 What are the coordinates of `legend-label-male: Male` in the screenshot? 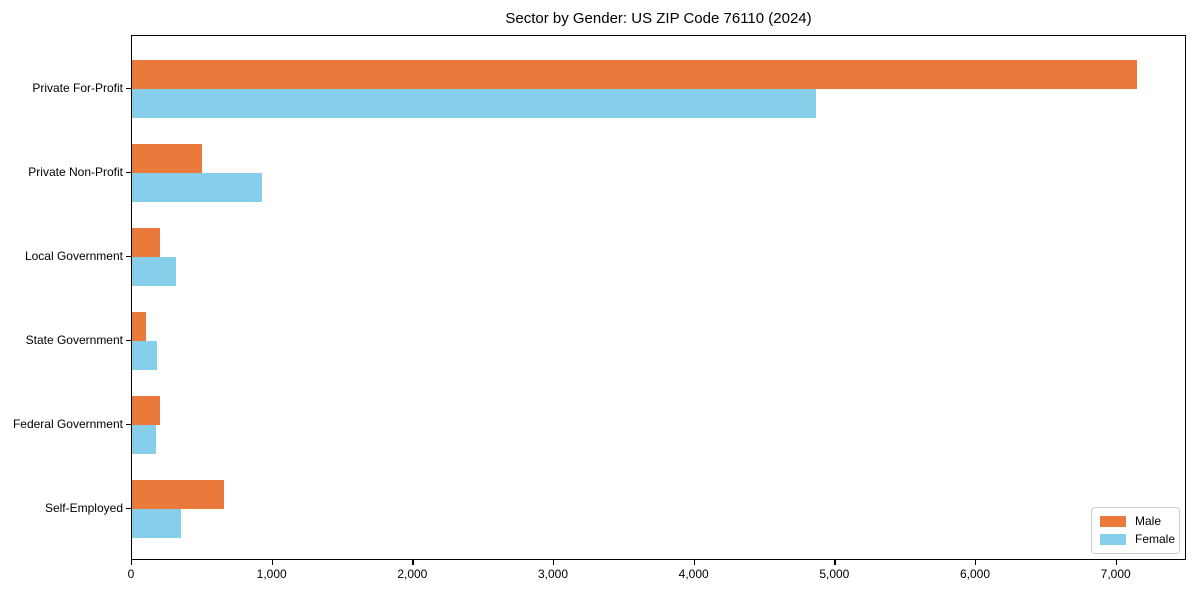 It's located at (1148, 521).